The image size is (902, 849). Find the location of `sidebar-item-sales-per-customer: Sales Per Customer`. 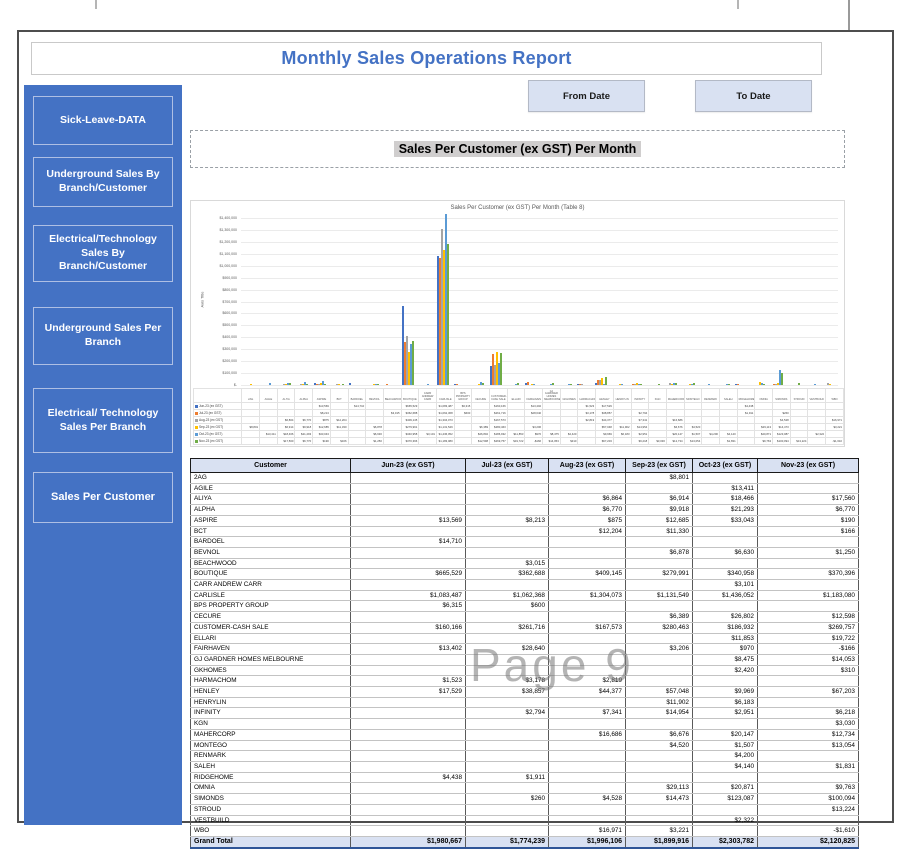

sidebar-item-sales-per-customer: Sales Per Customer is located at coordinates (103, 497).